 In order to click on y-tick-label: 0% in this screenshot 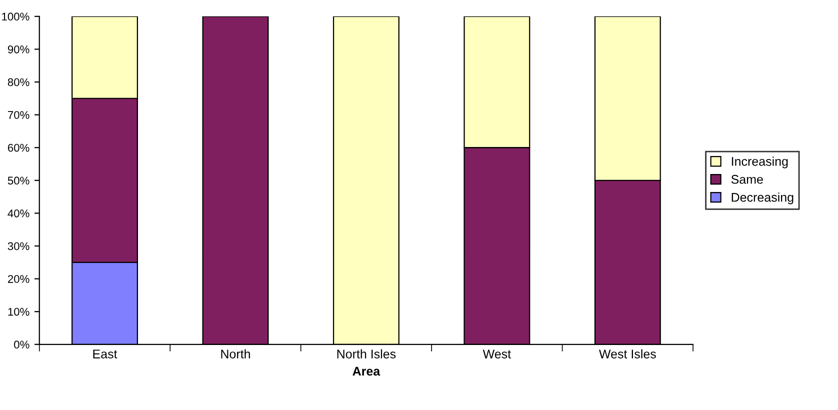, I will do `click(22, 344)`.